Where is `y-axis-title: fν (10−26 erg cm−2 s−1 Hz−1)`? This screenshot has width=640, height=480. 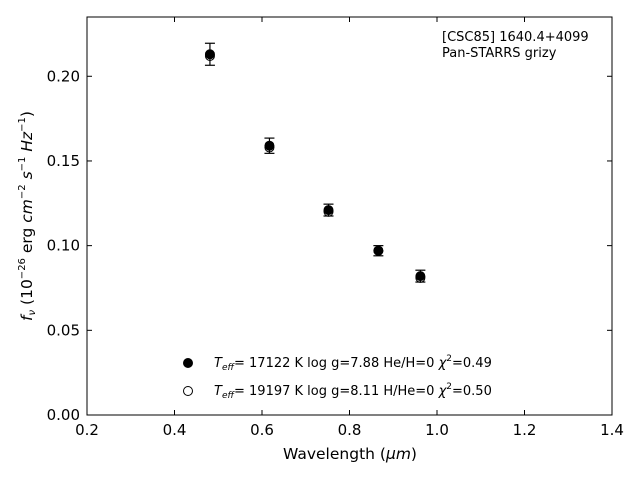 y-axis-title: fν (10−26 erg cm−2 s−1 Hz−1) is located at coordinates (27, 216).